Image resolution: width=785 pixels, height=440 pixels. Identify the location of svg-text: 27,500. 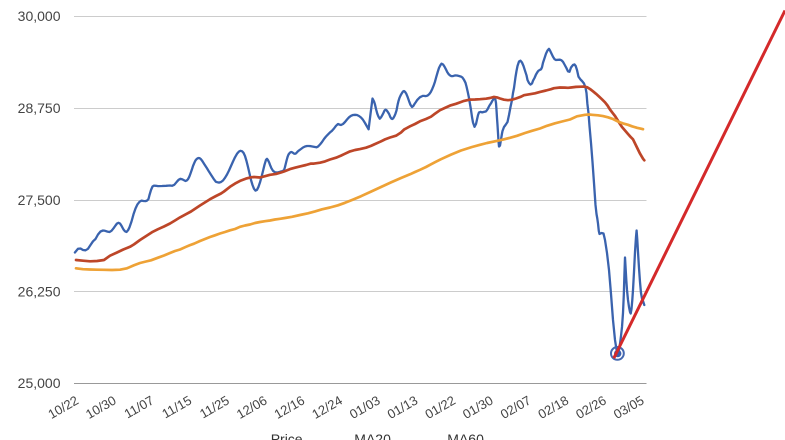
(39, 200).